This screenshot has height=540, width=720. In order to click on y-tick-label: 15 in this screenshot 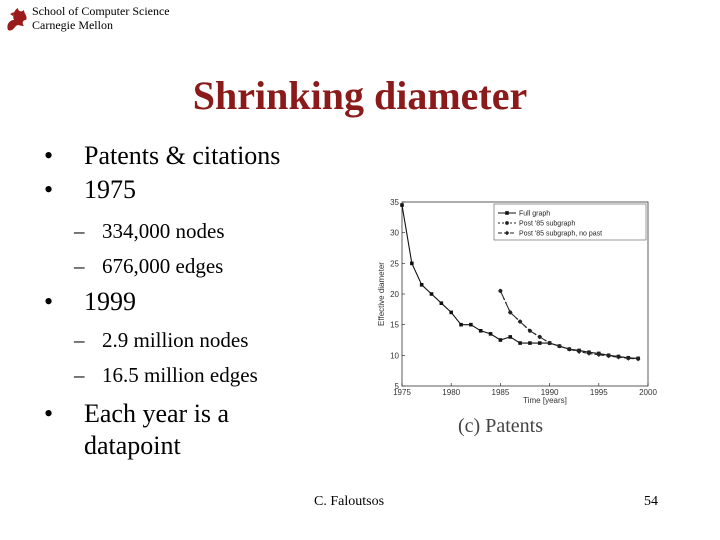, I will do `click(394, 325)`.